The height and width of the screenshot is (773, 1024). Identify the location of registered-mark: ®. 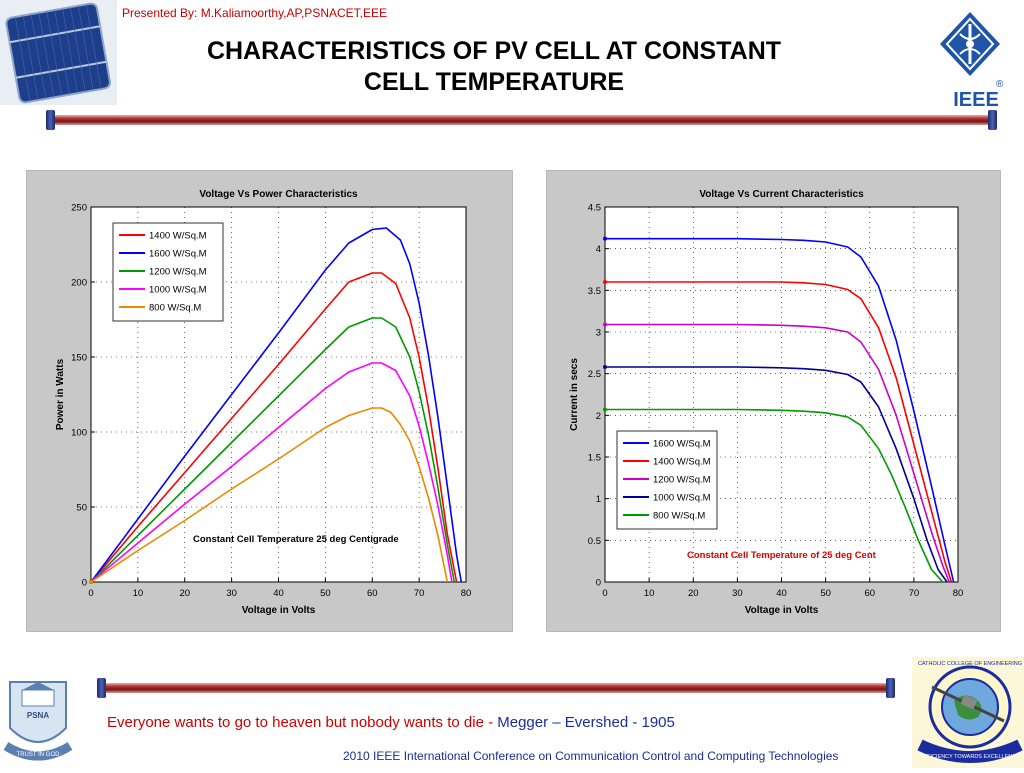
(1000, 84).